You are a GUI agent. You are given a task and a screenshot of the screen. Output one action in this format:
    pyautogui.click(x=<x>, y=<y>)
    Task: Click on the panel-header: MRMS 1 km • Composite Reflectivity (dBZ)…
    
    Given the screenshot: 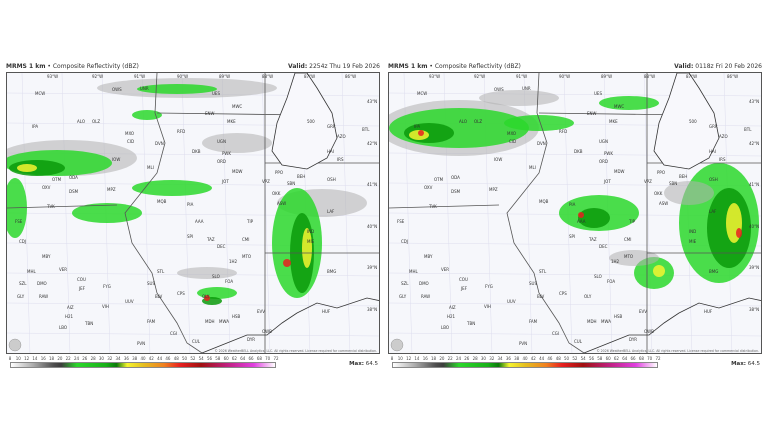 What is the action you would take?
    pyautogui.click(x=575, y=66)
    